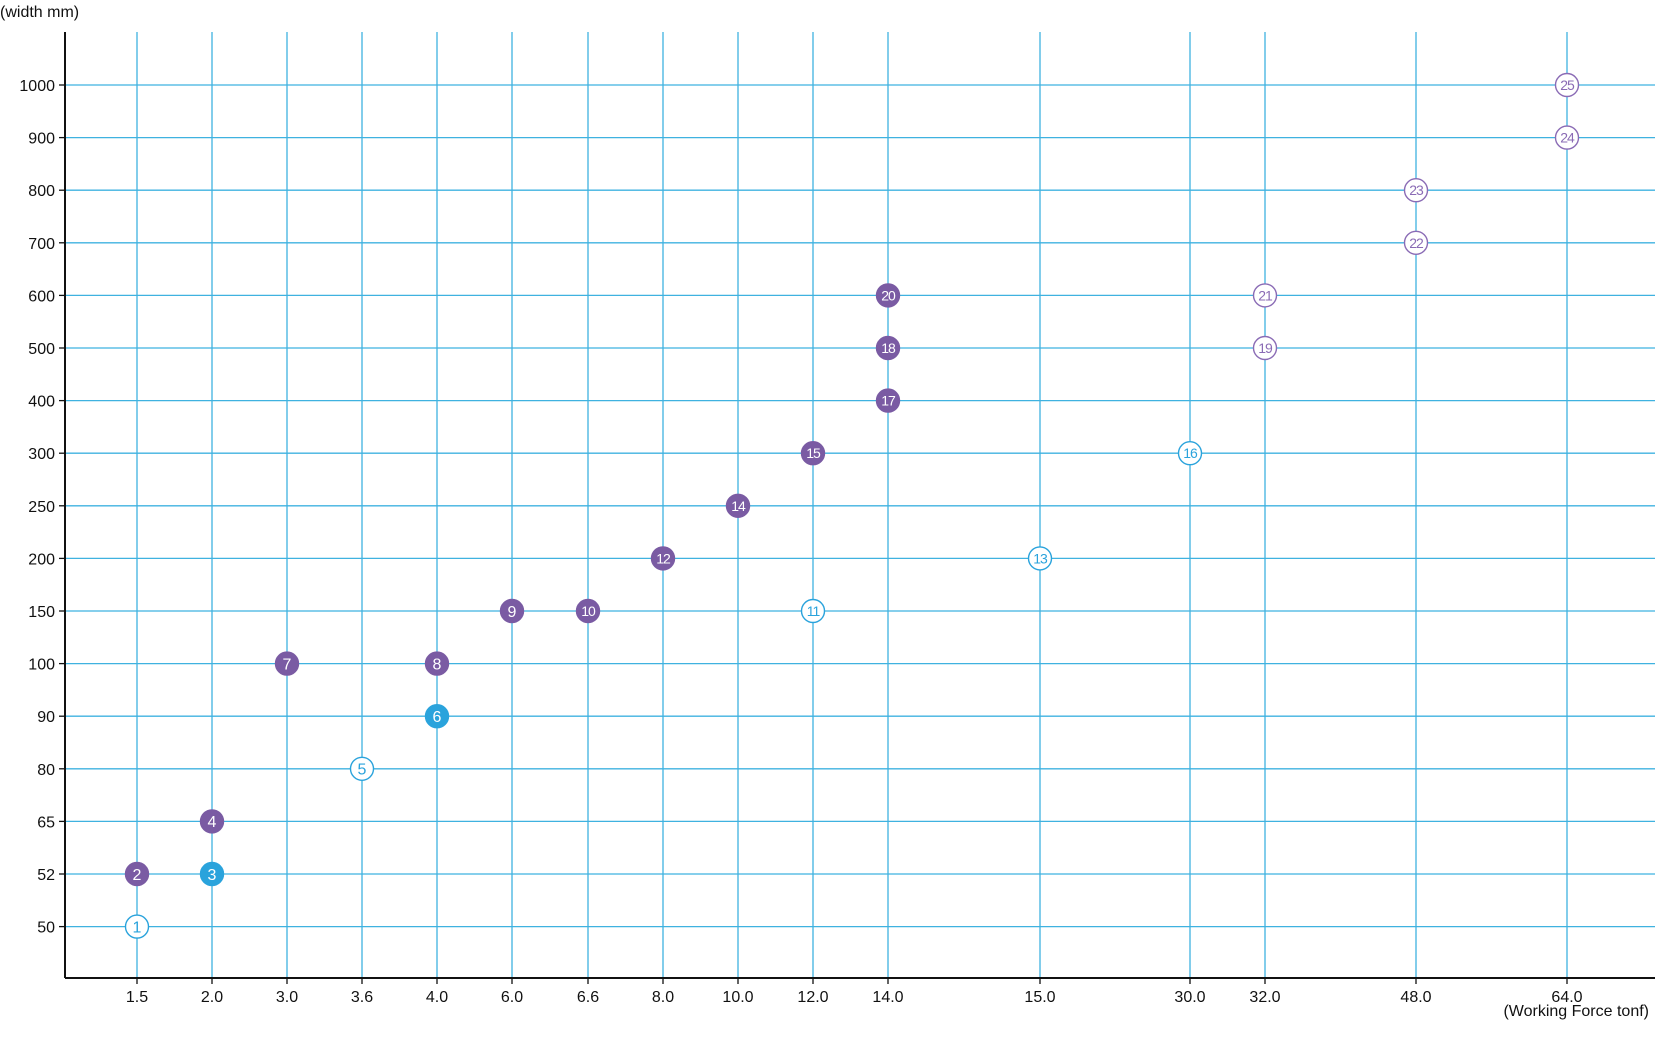 The height and width of the screenshot is (1038, 1655). What do you see at coordinates (41, 612) in the screenshot?
I see `y-tick-label: 150` at bounding box center [41, 612].